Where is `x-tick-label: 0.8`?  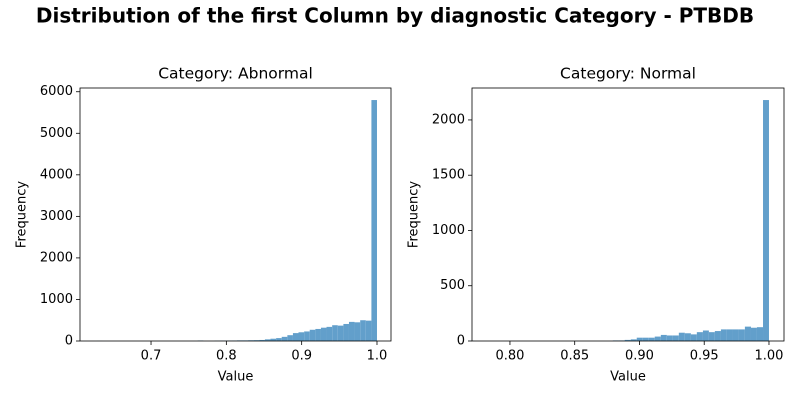 x-tick-label: 0.8 is located at coordinates (226, 356).